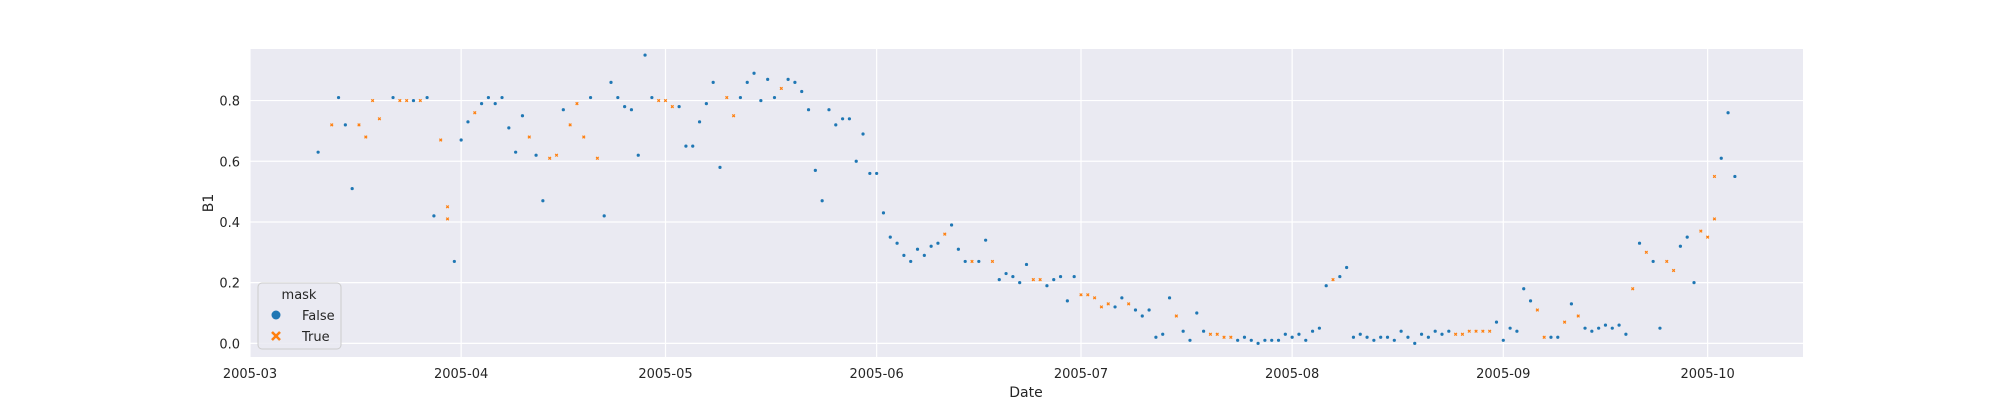 Image resolution: width=2000 pixels, height=400 pixels. I want to click on legend-marker-true-icon, so click(276, 336).